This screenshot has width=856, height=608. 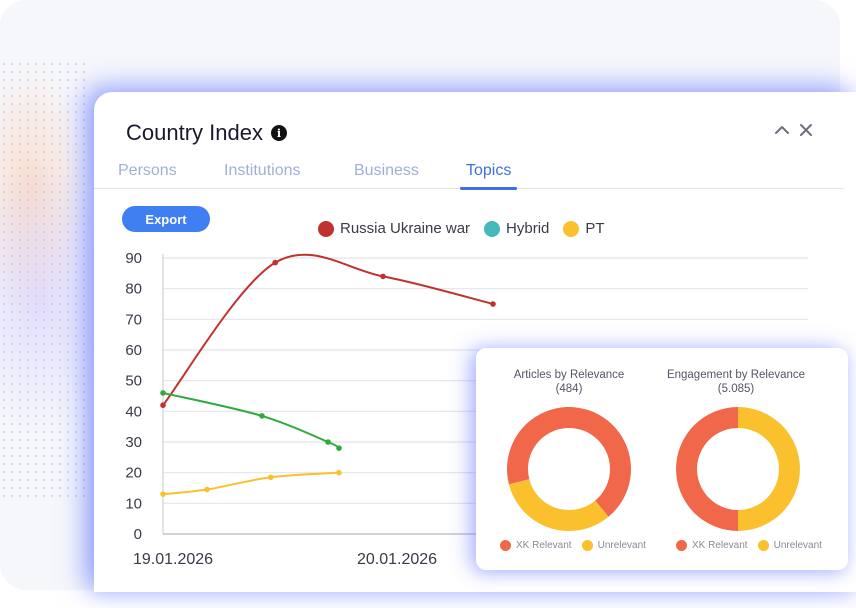 I want to click on y-tick-label: 40, so click(x=133, y=411).